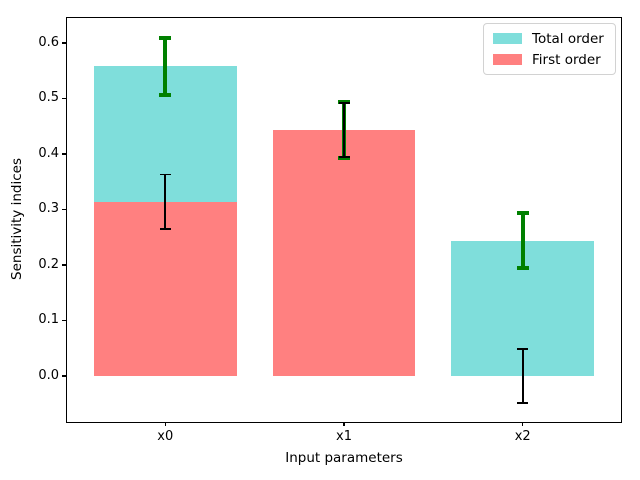 This screenshot has width=640, height=480. I want to click on legend-item-total-order: Total order, so click(548, 38).